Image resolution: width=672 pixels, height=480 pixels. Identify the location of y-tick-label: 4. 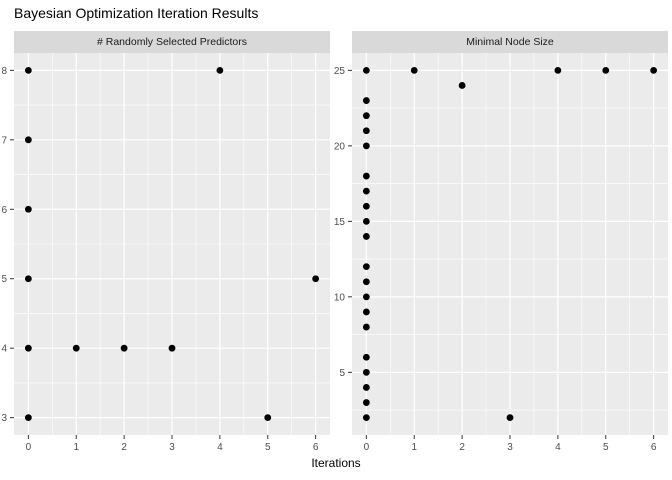
(4, 349).